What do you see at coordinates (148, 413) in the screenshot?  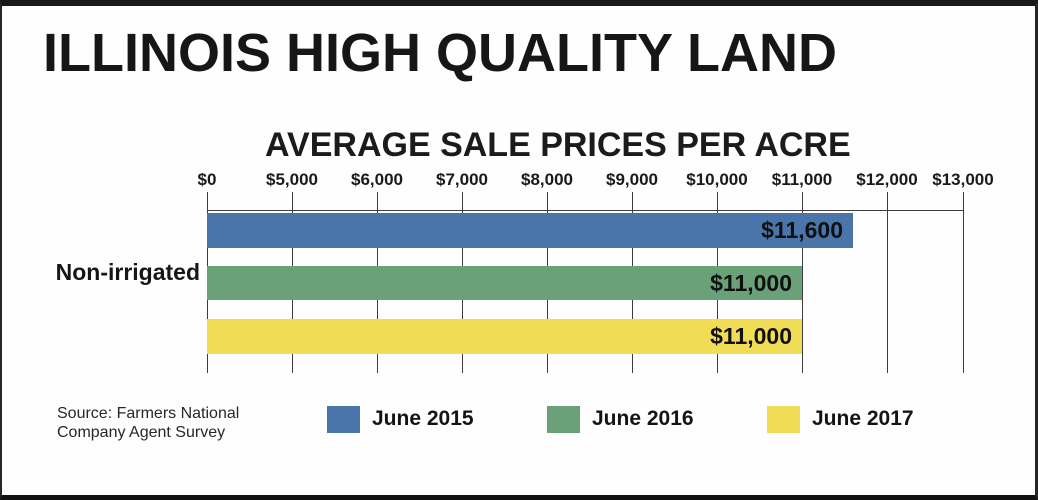 I see `source-line-1: Source: Farmers National` at bounding box center [148, 413].